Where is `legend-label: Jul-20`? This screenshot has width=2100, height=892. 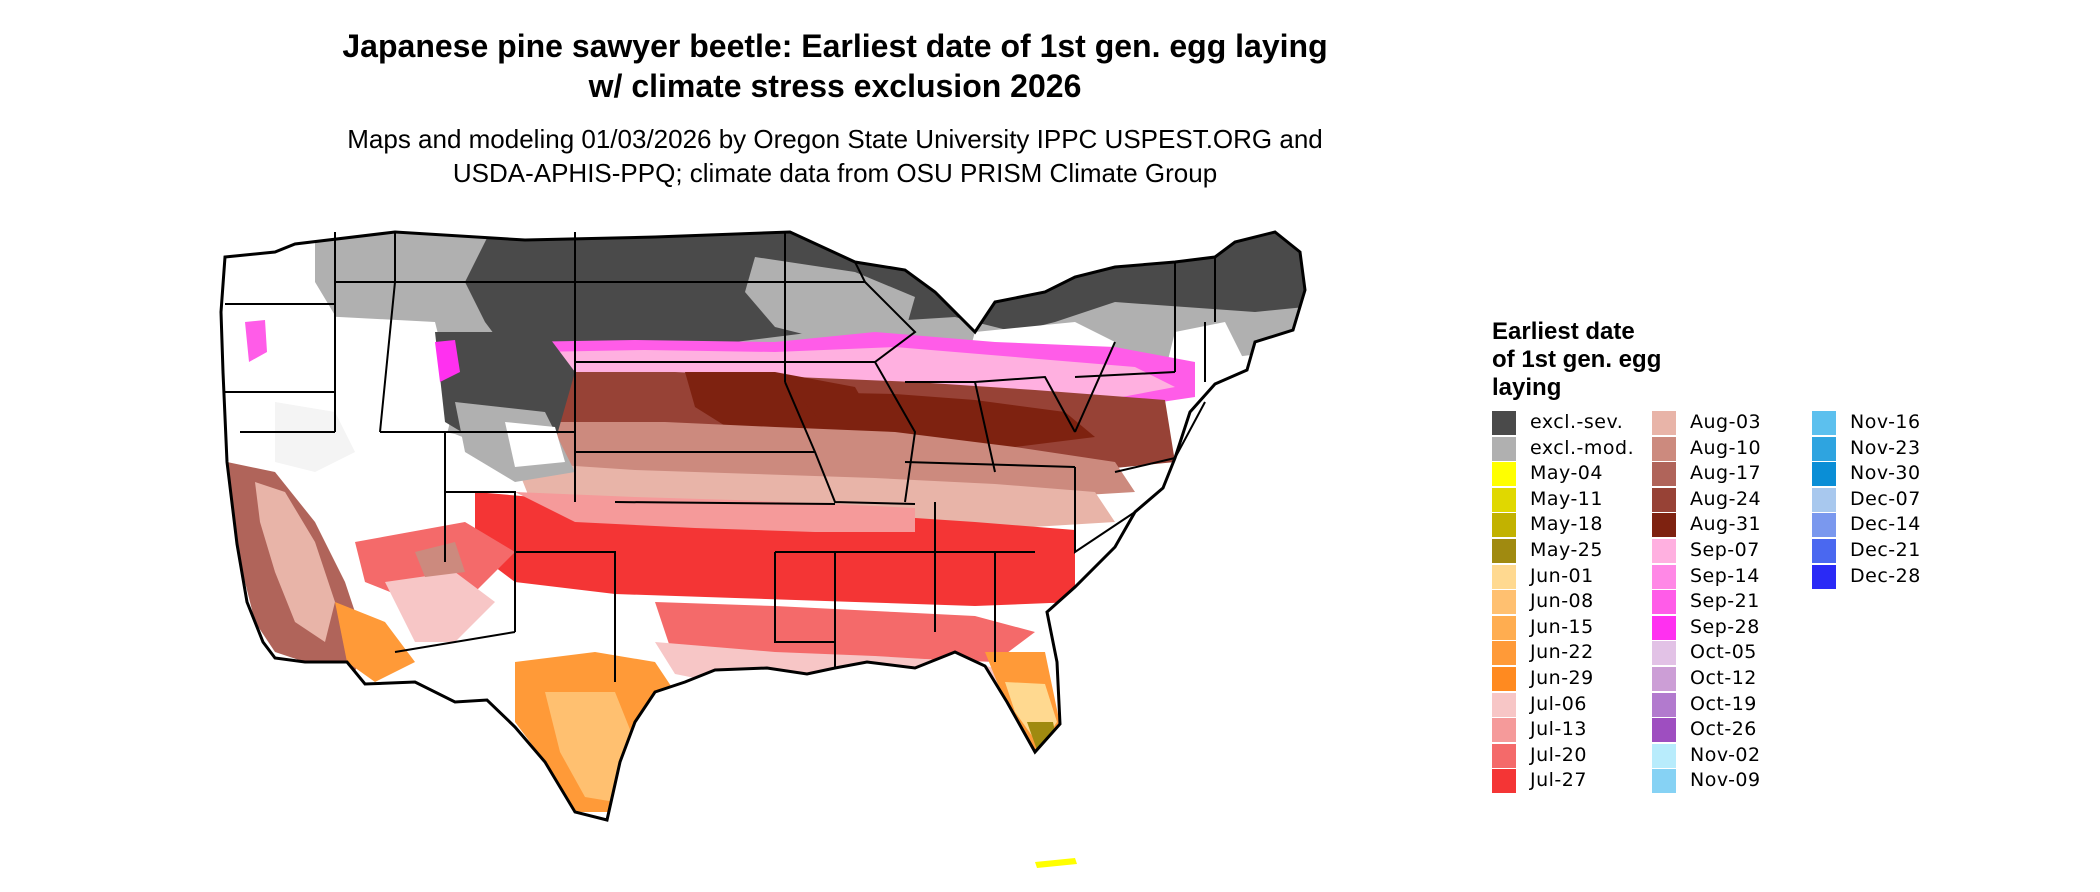 legend-label: Jul-20 is located at coordinates (1558, 754).